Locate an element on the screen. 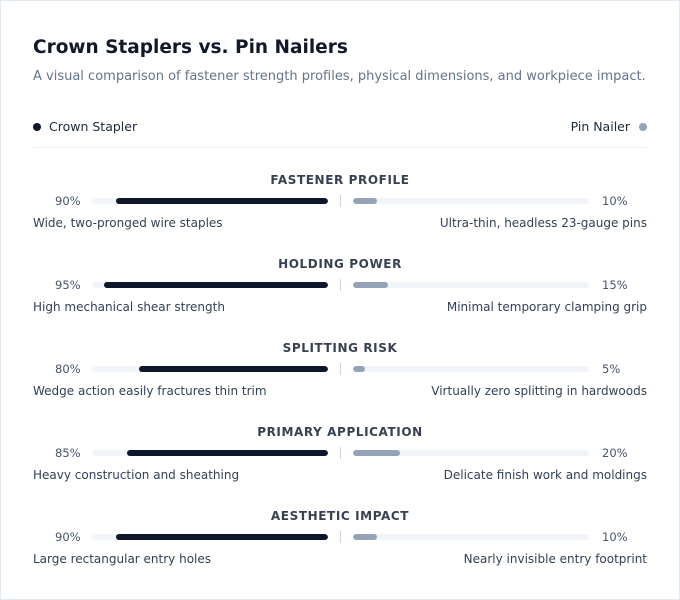 The width and height of the screenshot is (680, 600). crown-stapler-value-label: 95% is located at coordinates (68, 285).